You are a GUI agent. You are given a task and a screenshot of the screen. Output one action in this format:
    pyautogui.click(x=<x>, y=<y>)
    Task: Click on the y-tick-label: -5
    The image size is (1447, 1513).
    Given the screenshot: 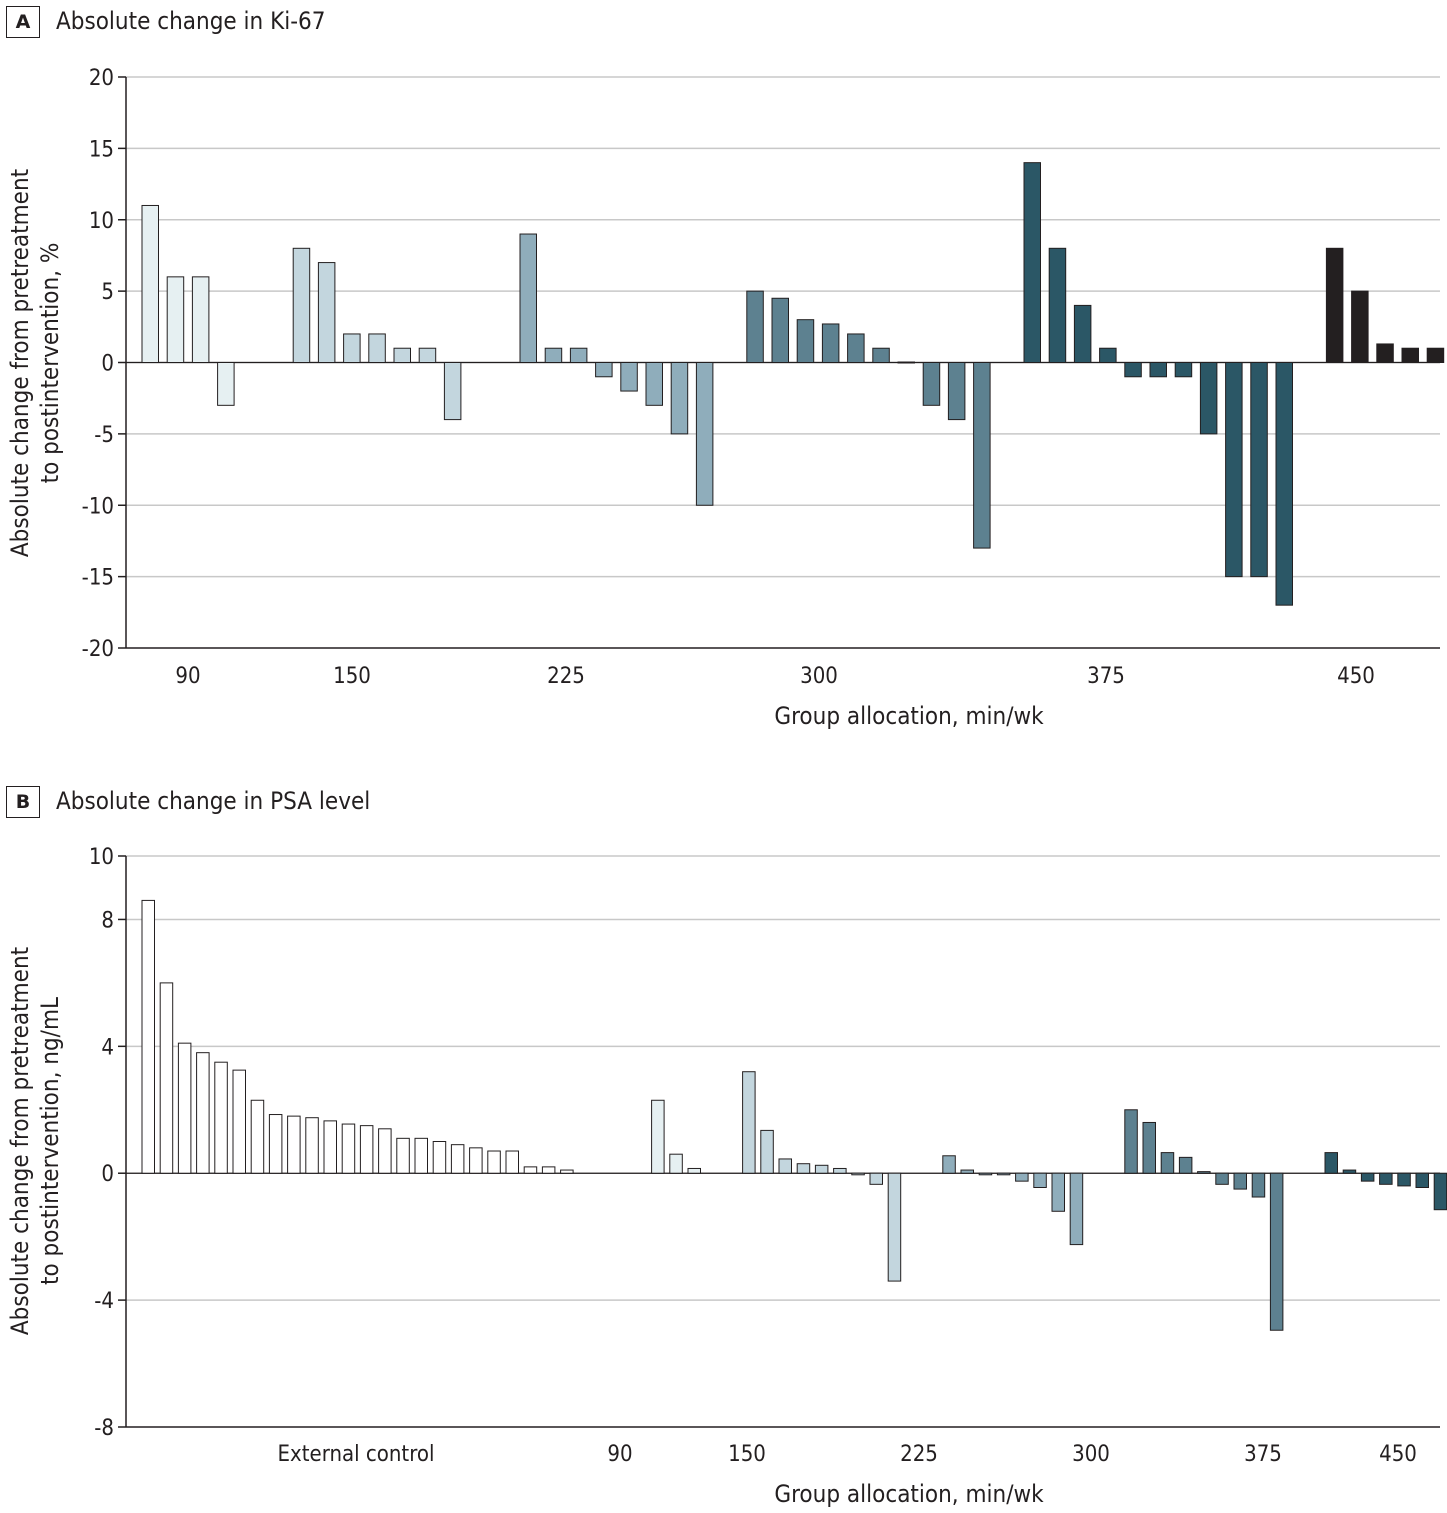 What is the action you would take?
    pyautogui.click(x=104, y=435)
    